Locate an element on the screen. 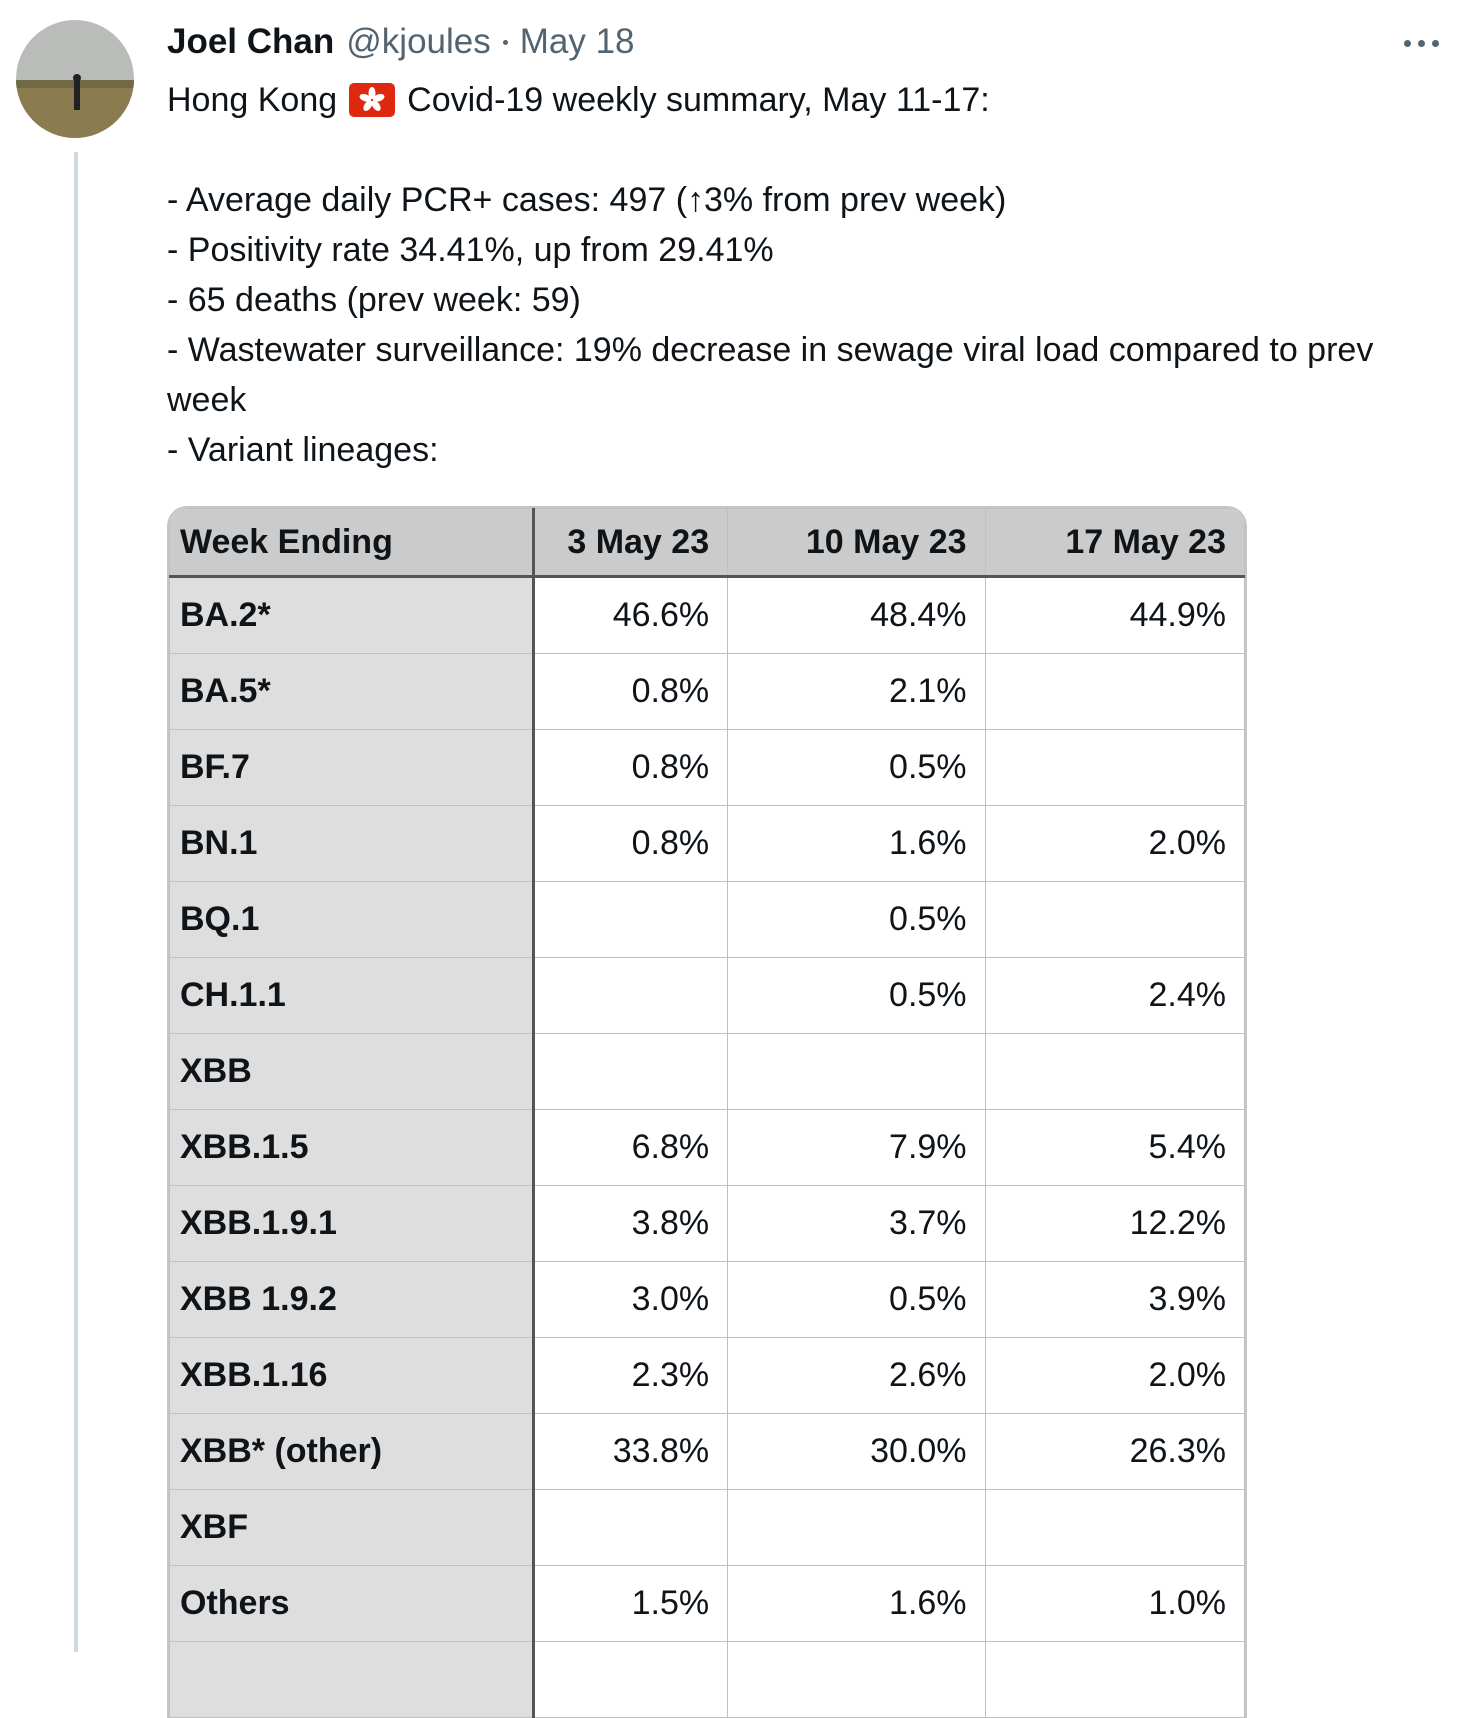 The image size is (1458, 1718). row-label: BF.7 is located at coordinates (352, 767).